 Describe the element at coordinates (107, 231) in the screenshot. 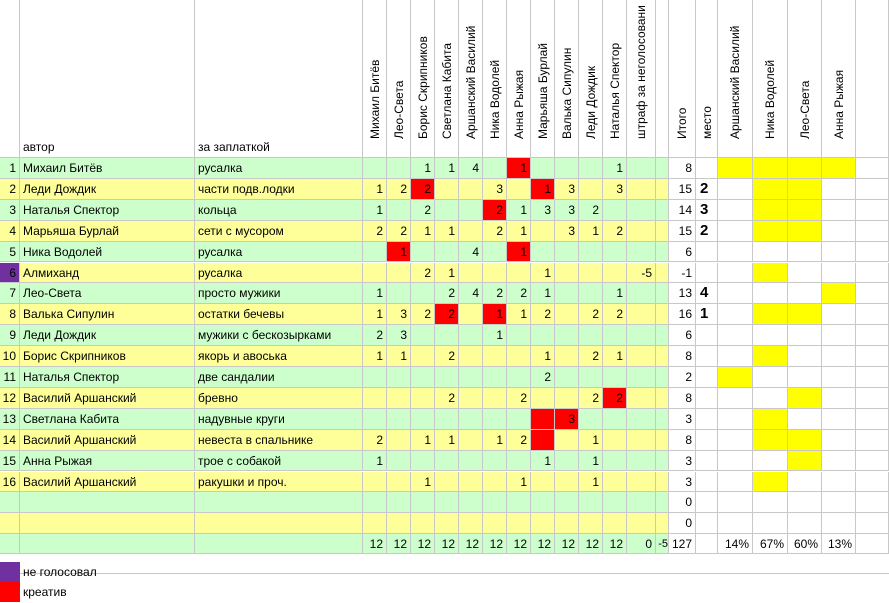

I see `author-cell: Марьяша Бурлай` at that location.